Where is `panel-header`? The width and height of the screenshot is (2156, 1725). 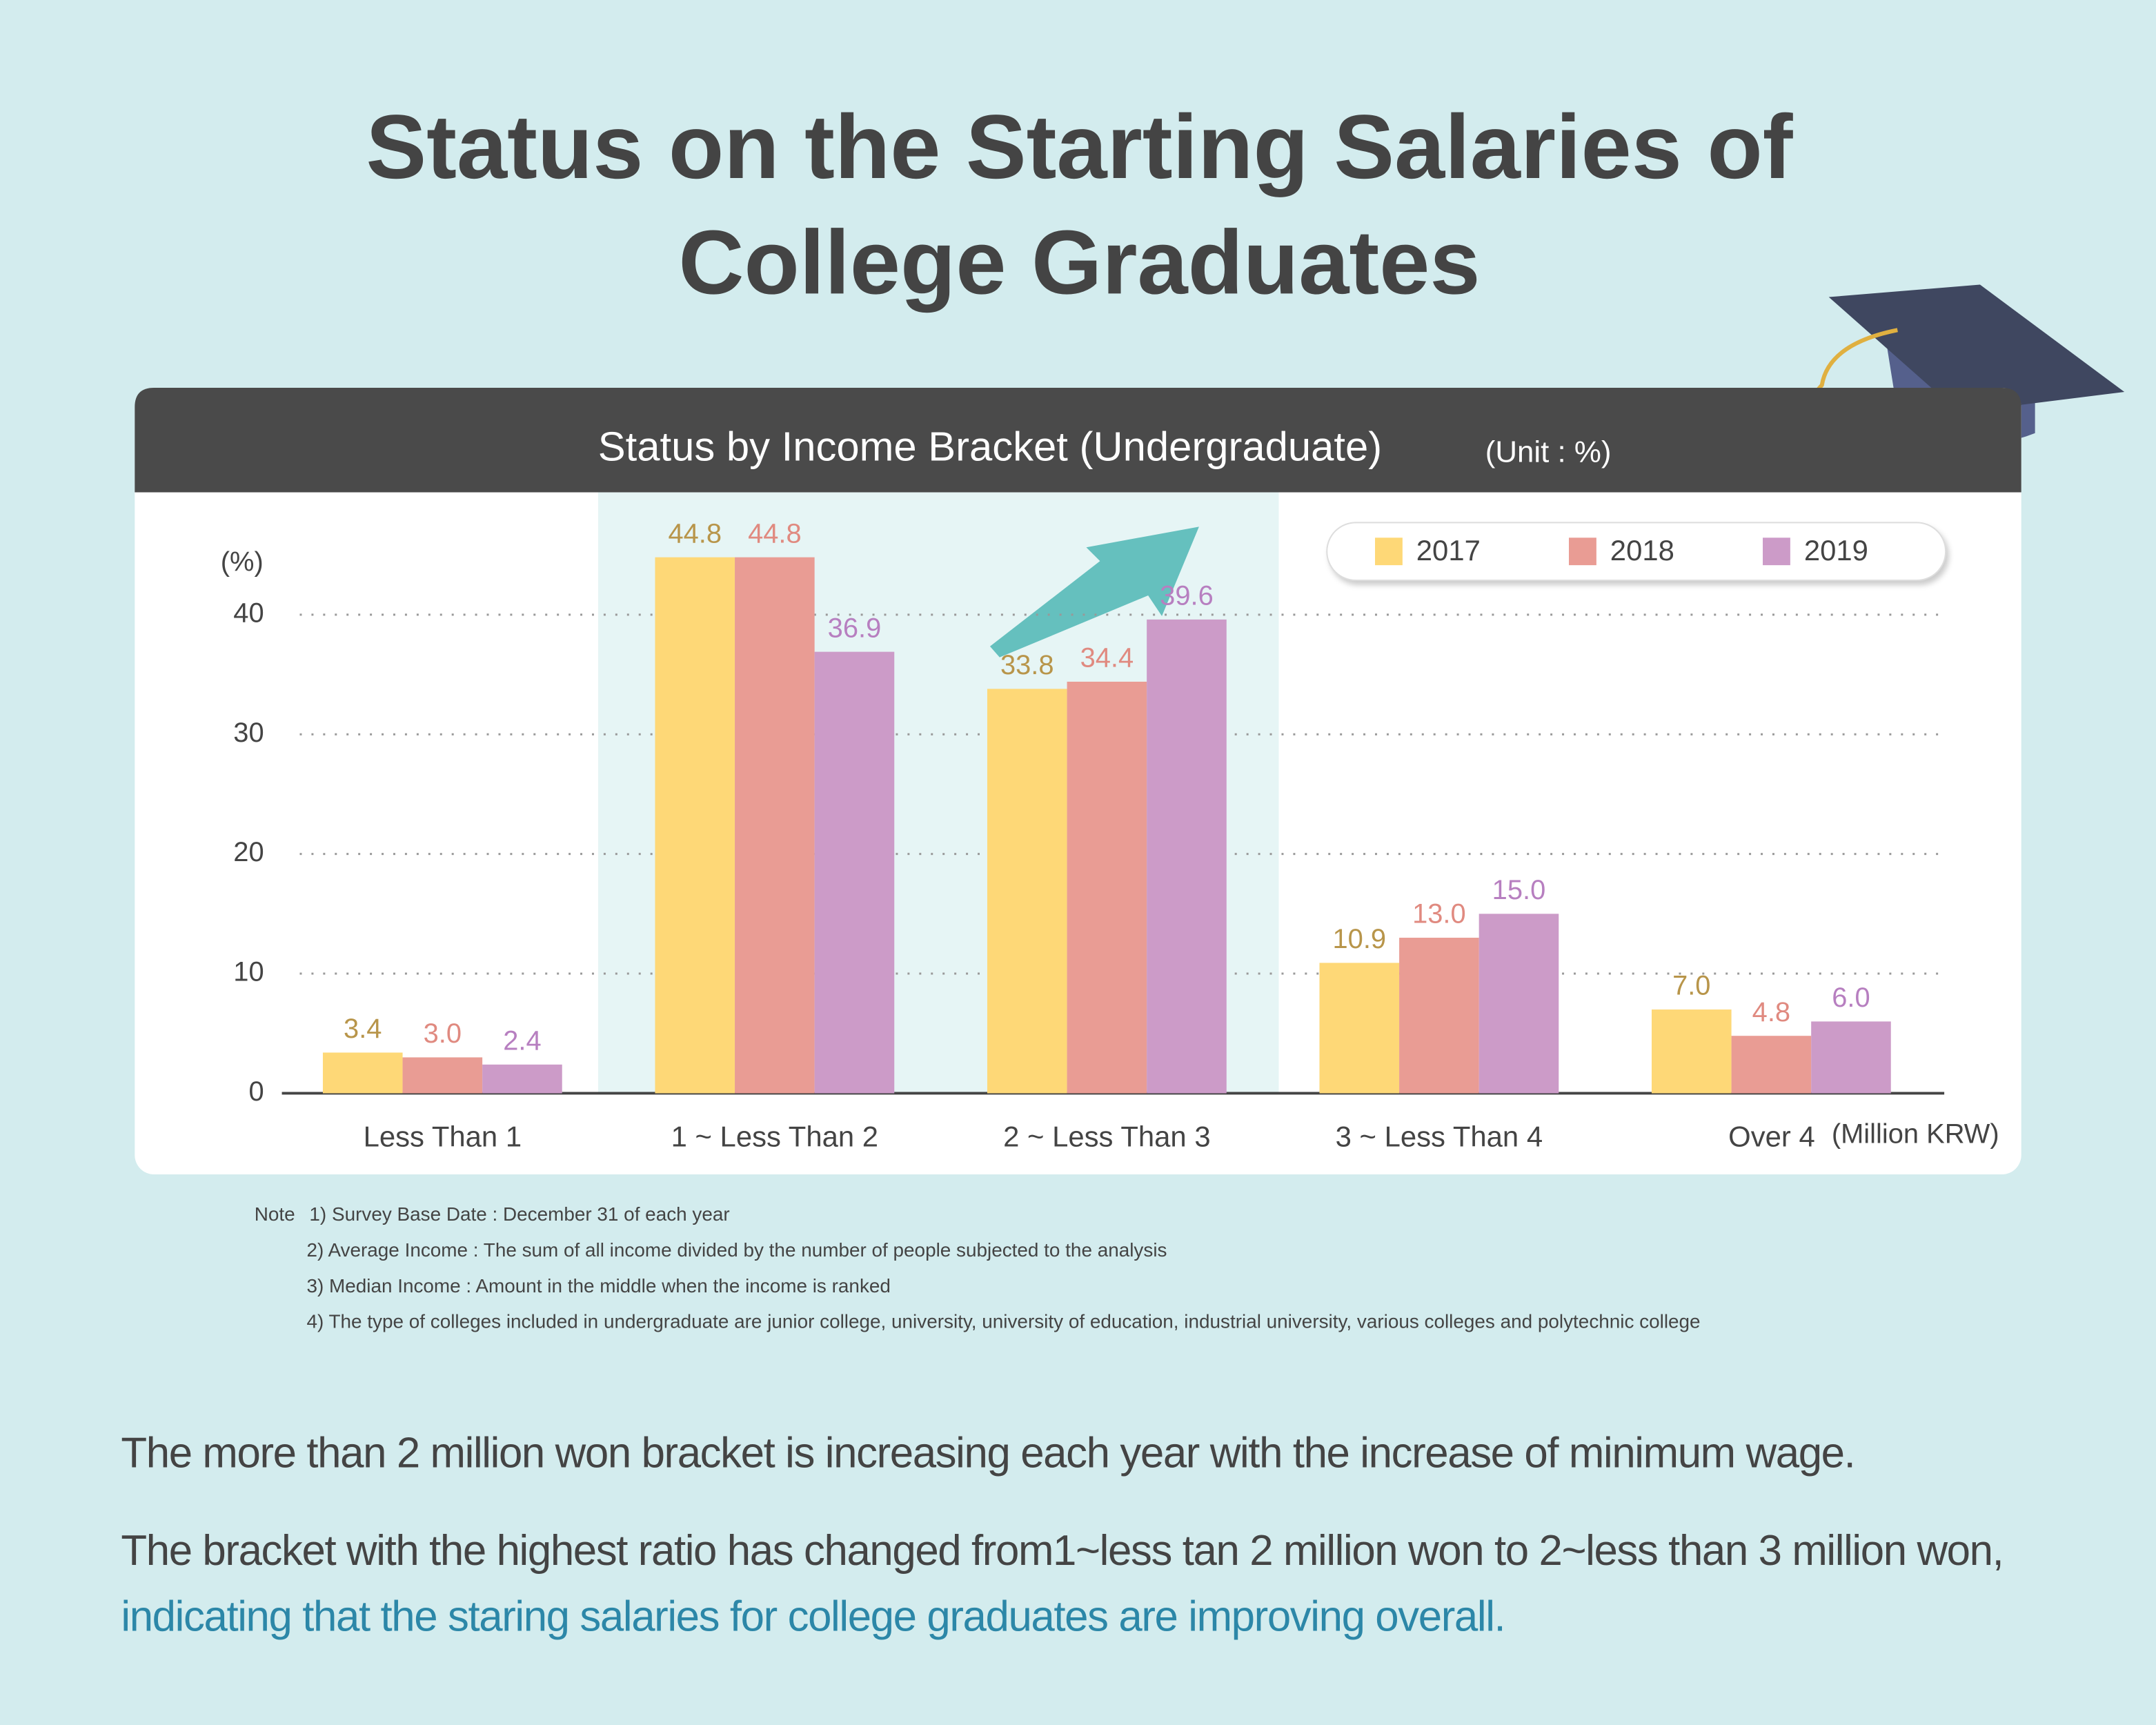
panel-header is located at coordinates (1078, 440).